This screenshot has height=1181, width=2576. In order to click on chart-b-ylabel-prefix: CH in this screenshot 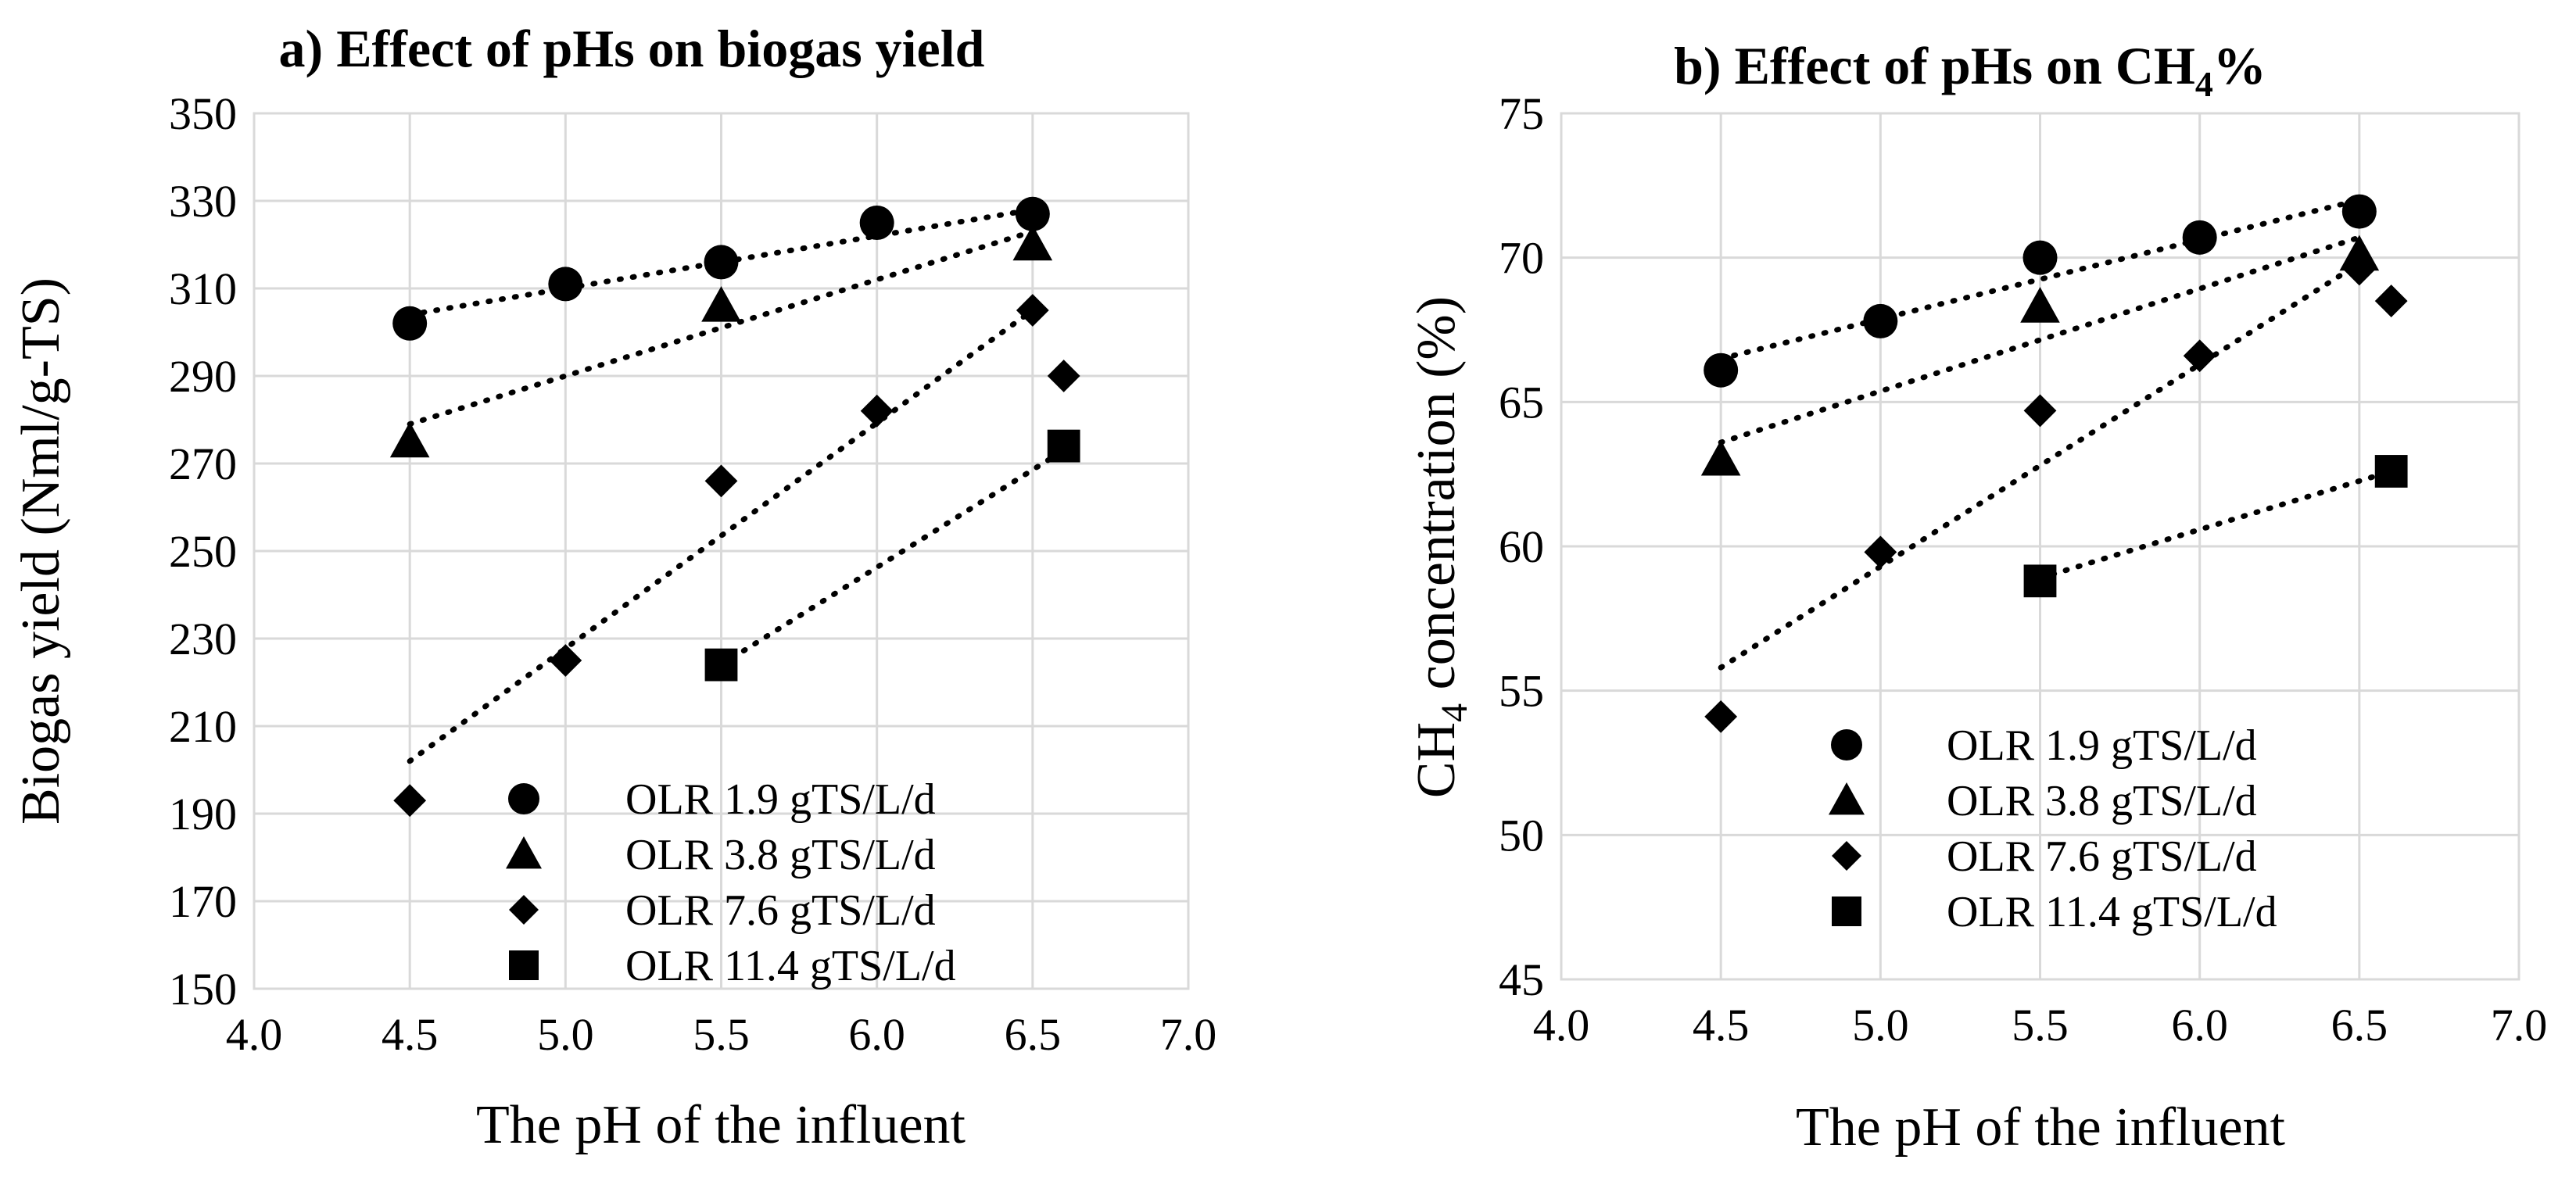, I will do `click(1436, 760)`.